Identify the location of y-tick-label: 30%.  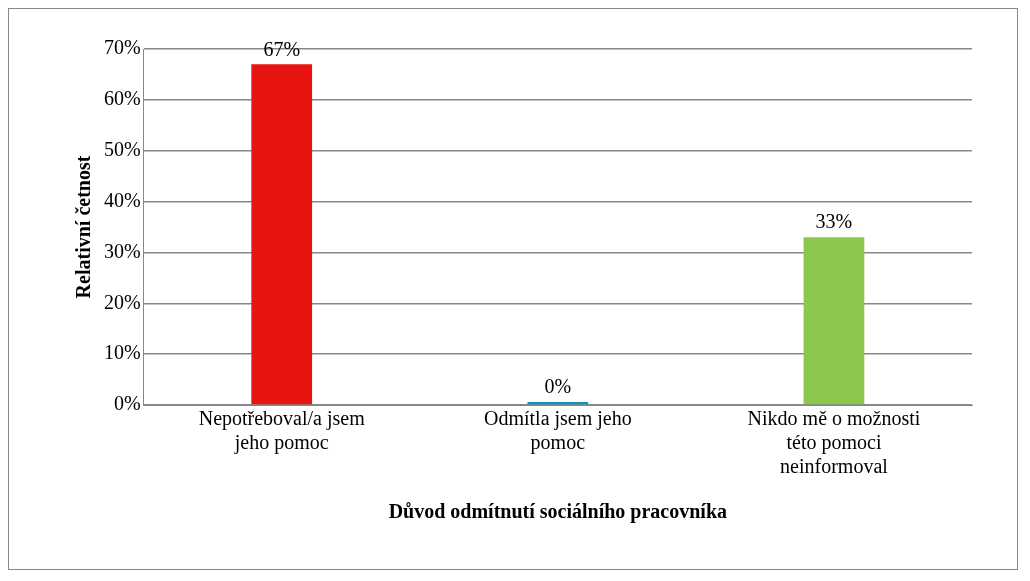
(122, 250).